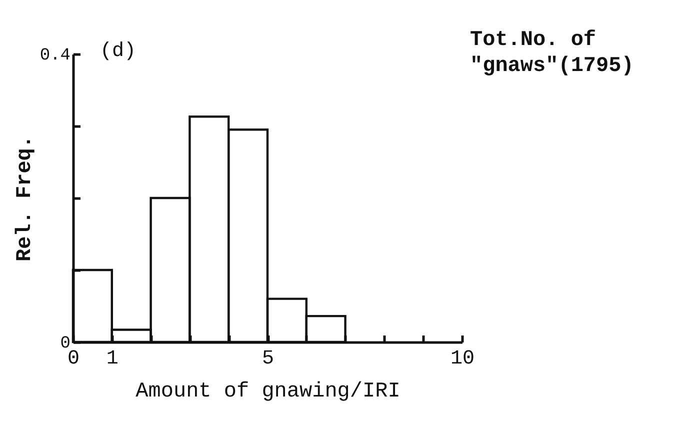 The width and height of the screenshot is (686, 427). I want to click on x-tick-label: 1, so click(112, 359).